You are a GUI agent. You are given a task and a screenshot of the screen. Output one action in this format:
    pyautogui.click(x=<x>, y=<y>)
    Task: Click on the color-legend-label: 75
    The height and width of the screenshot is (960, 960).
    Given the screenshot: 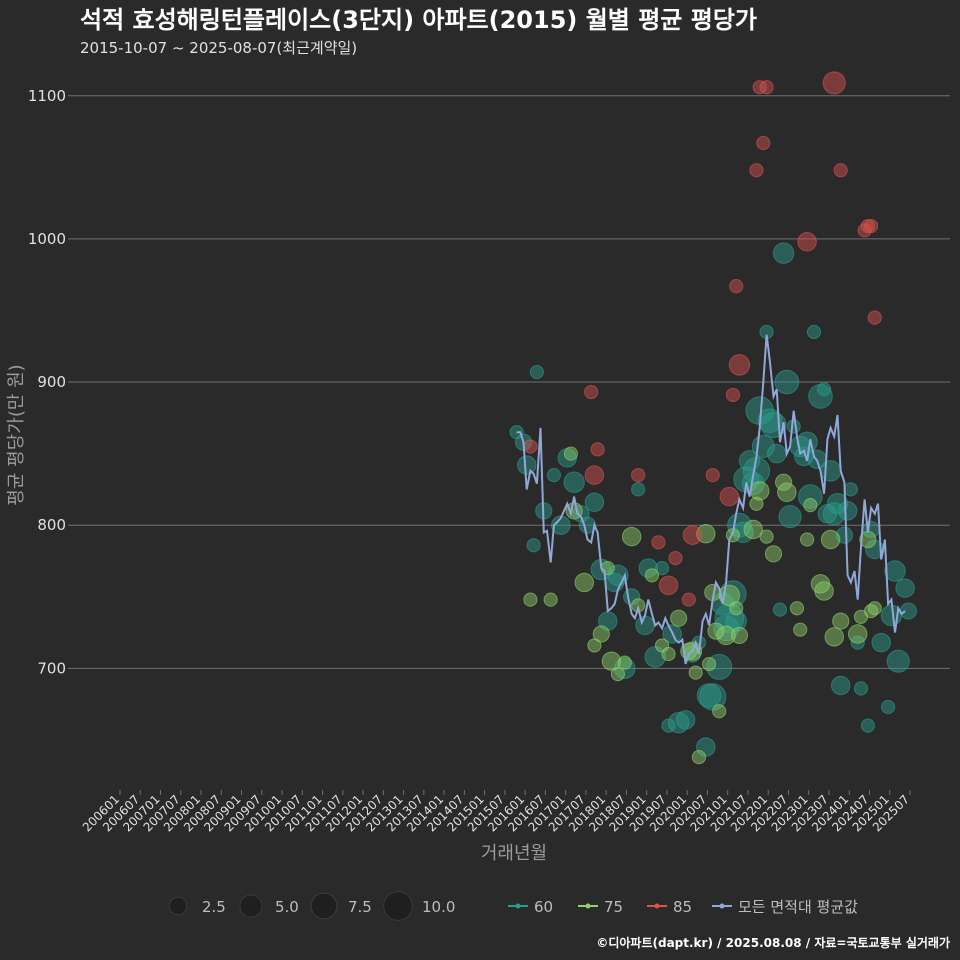 What is the action you would take?
    pyautogui.click(x=613, y=907)
    